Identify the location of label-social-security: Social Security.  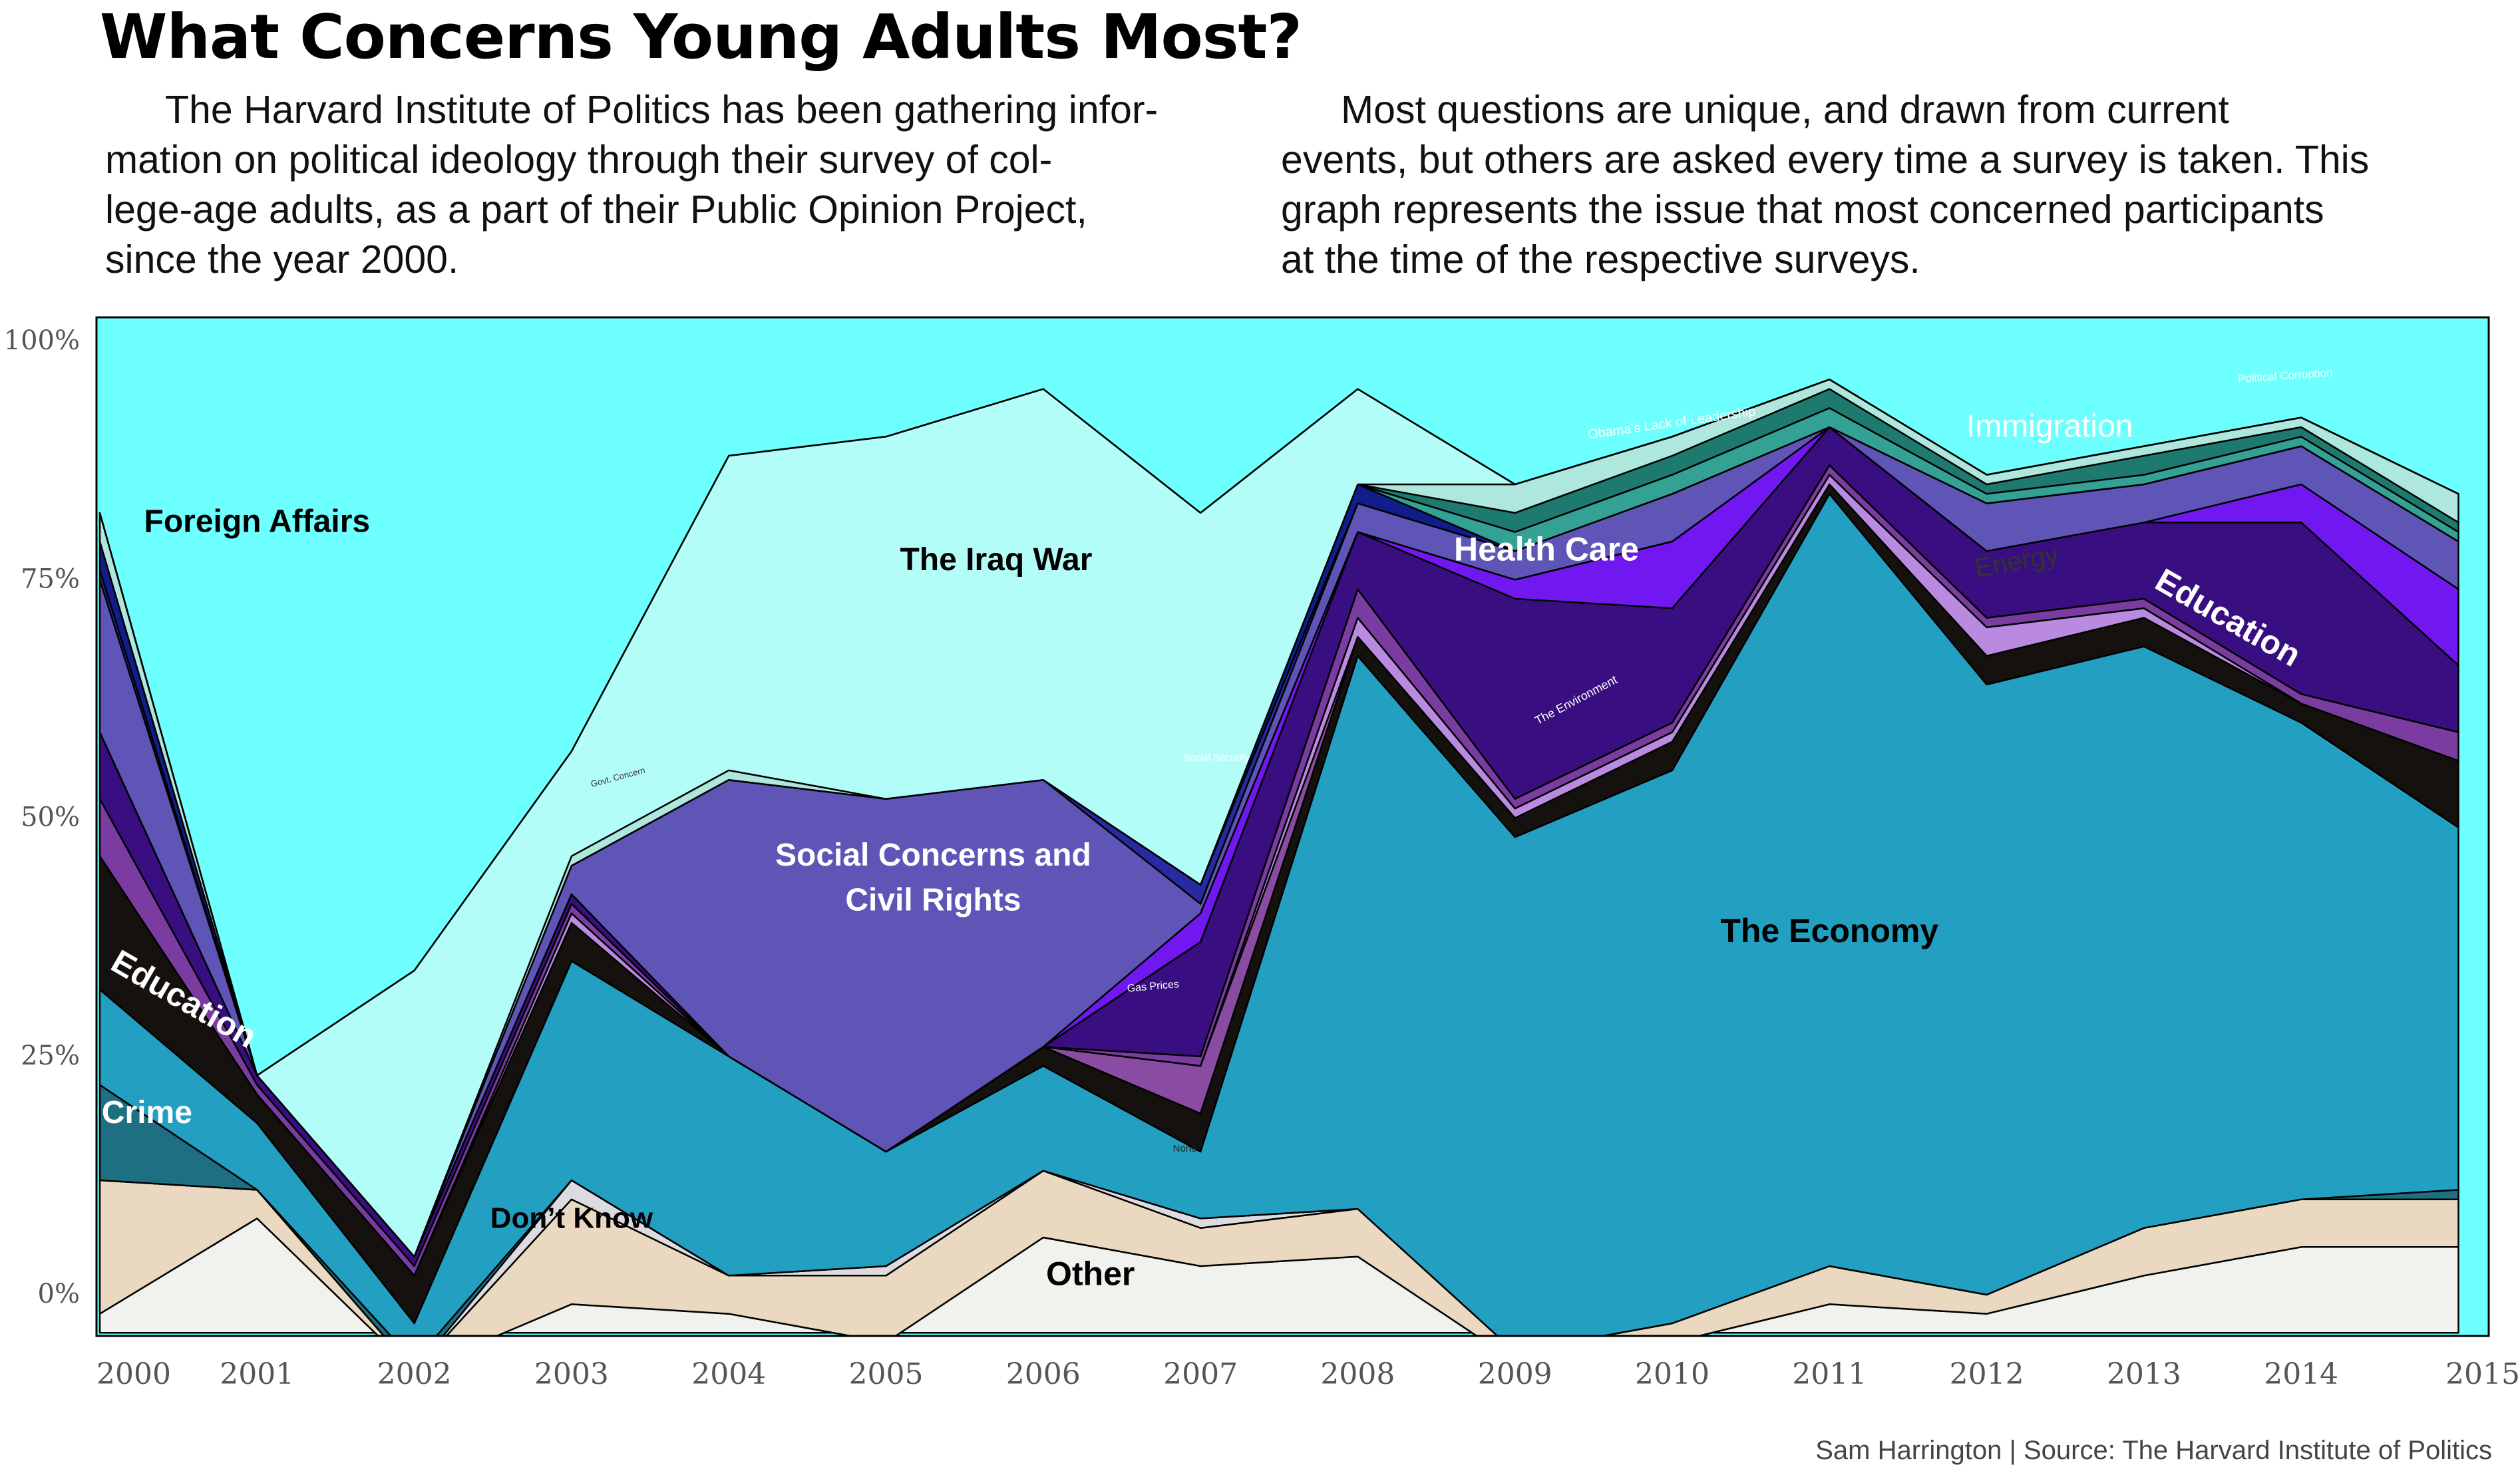
(1216, 758).